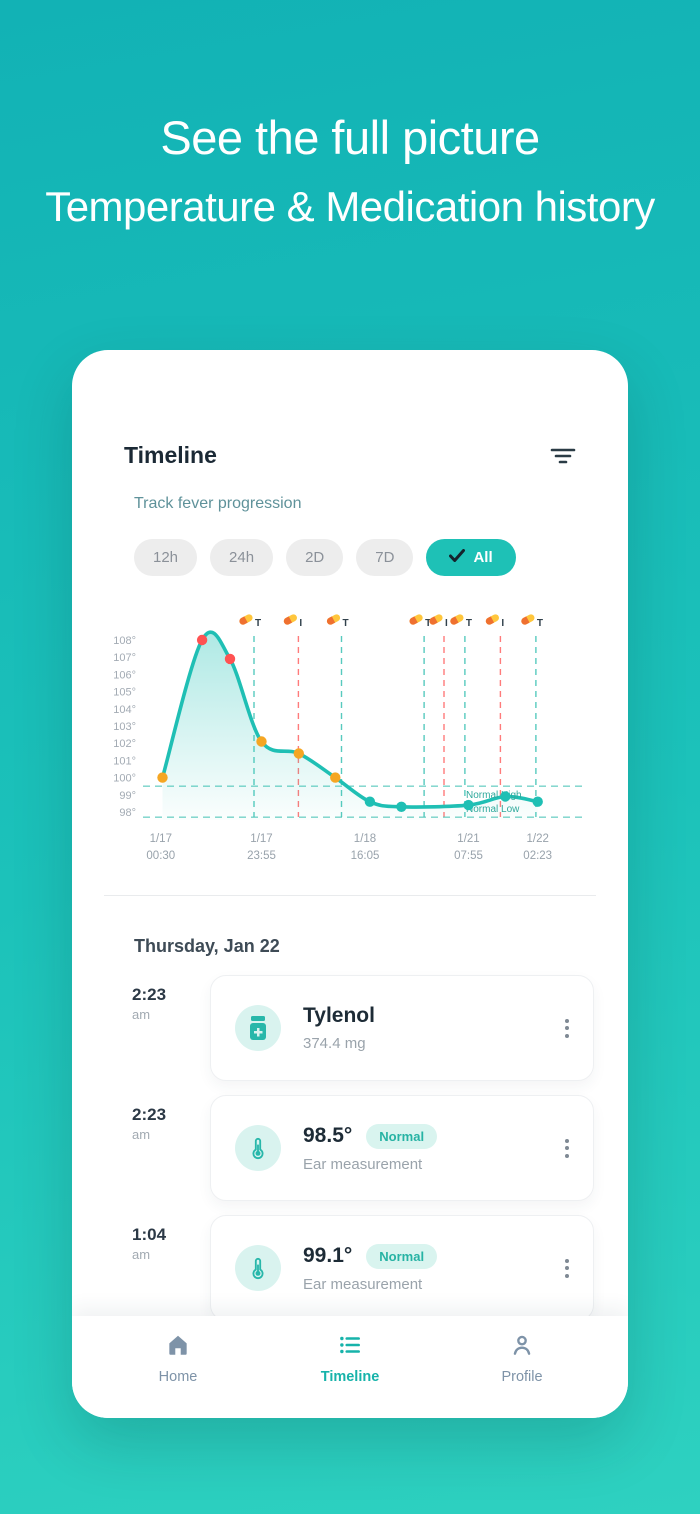 The image size is (700, 1514). What do you see at coordinates (178, 1347) in the screenshot?
I see `home-icon` at bounding box center [178, 1347].